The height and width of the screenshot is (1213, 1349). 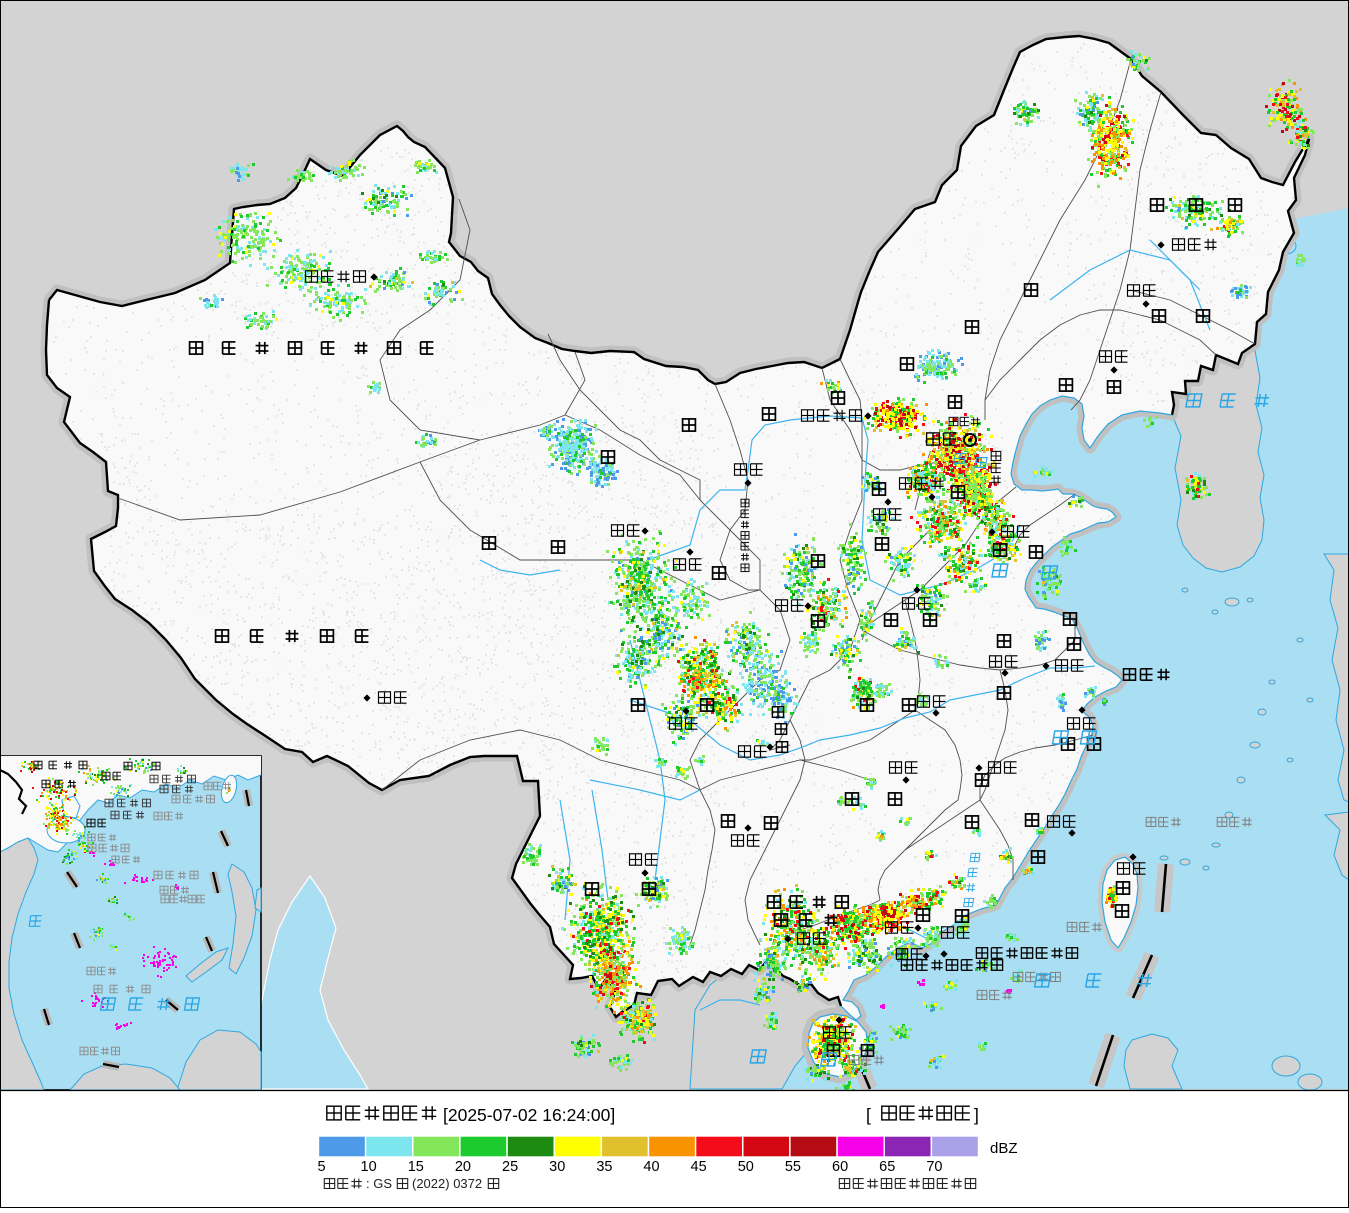 What do you see at coordinates (416, 1167) in the screenshot?
I see `svg-text: 15` at bounding box center [416, 1167].